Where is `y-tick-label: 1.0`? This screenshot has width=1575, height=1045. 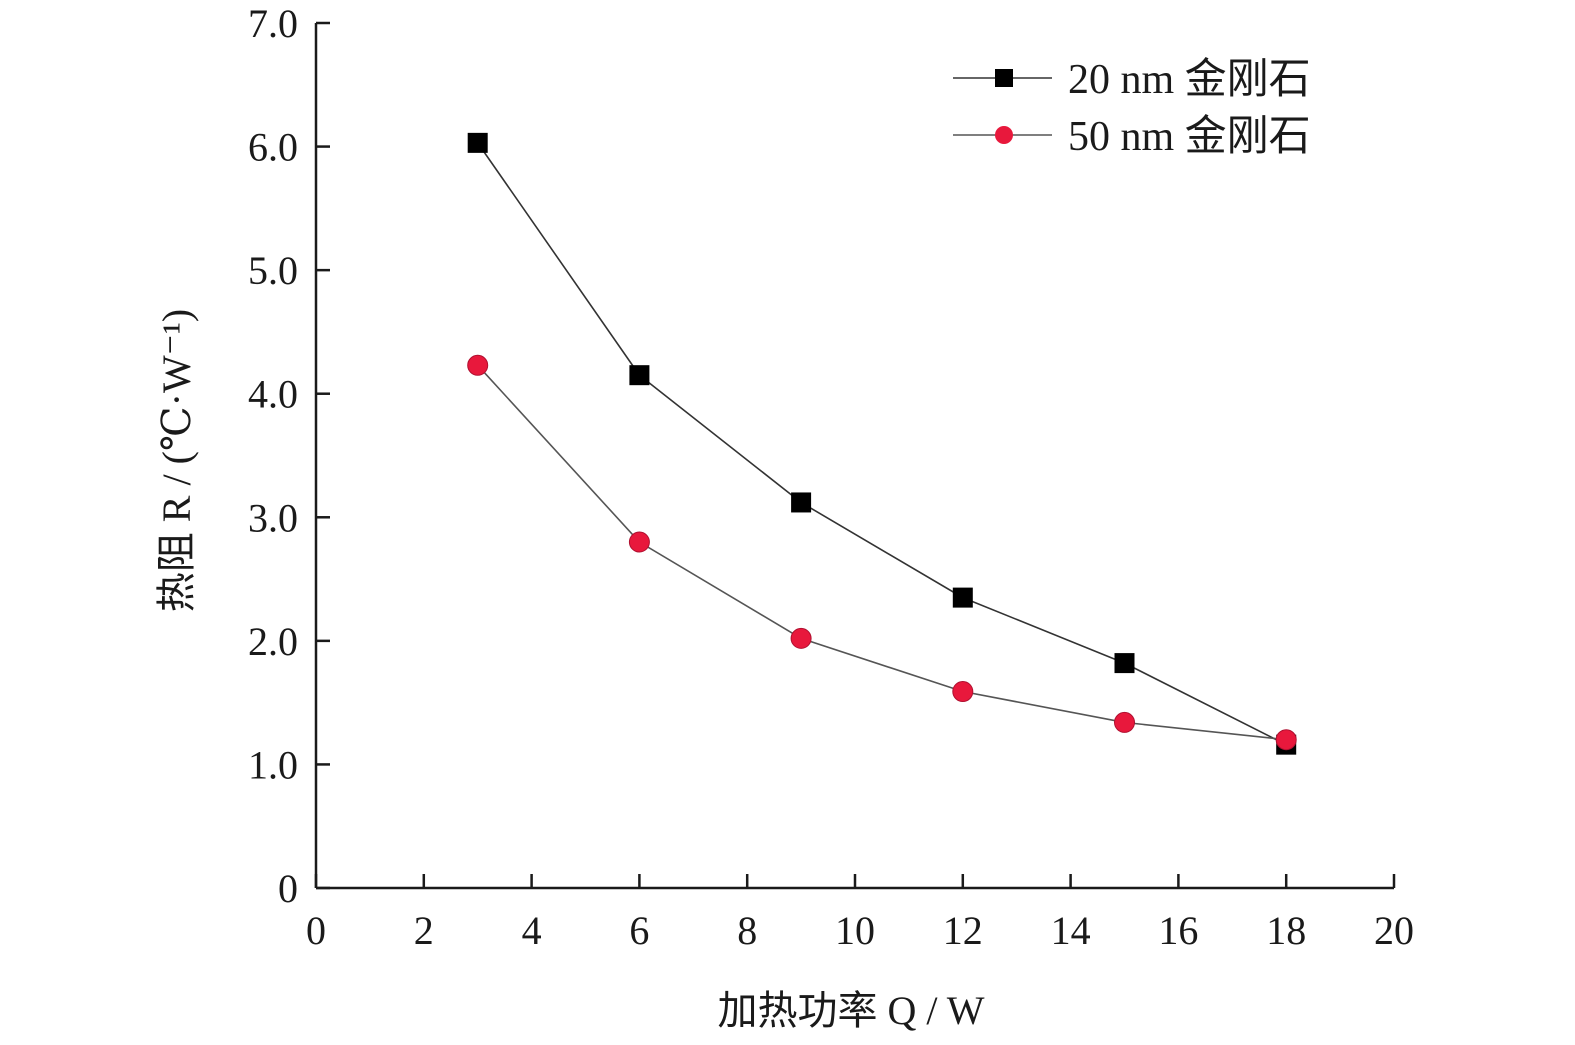 y-tick-label: 1.0 is located at coordinates (273, 764).